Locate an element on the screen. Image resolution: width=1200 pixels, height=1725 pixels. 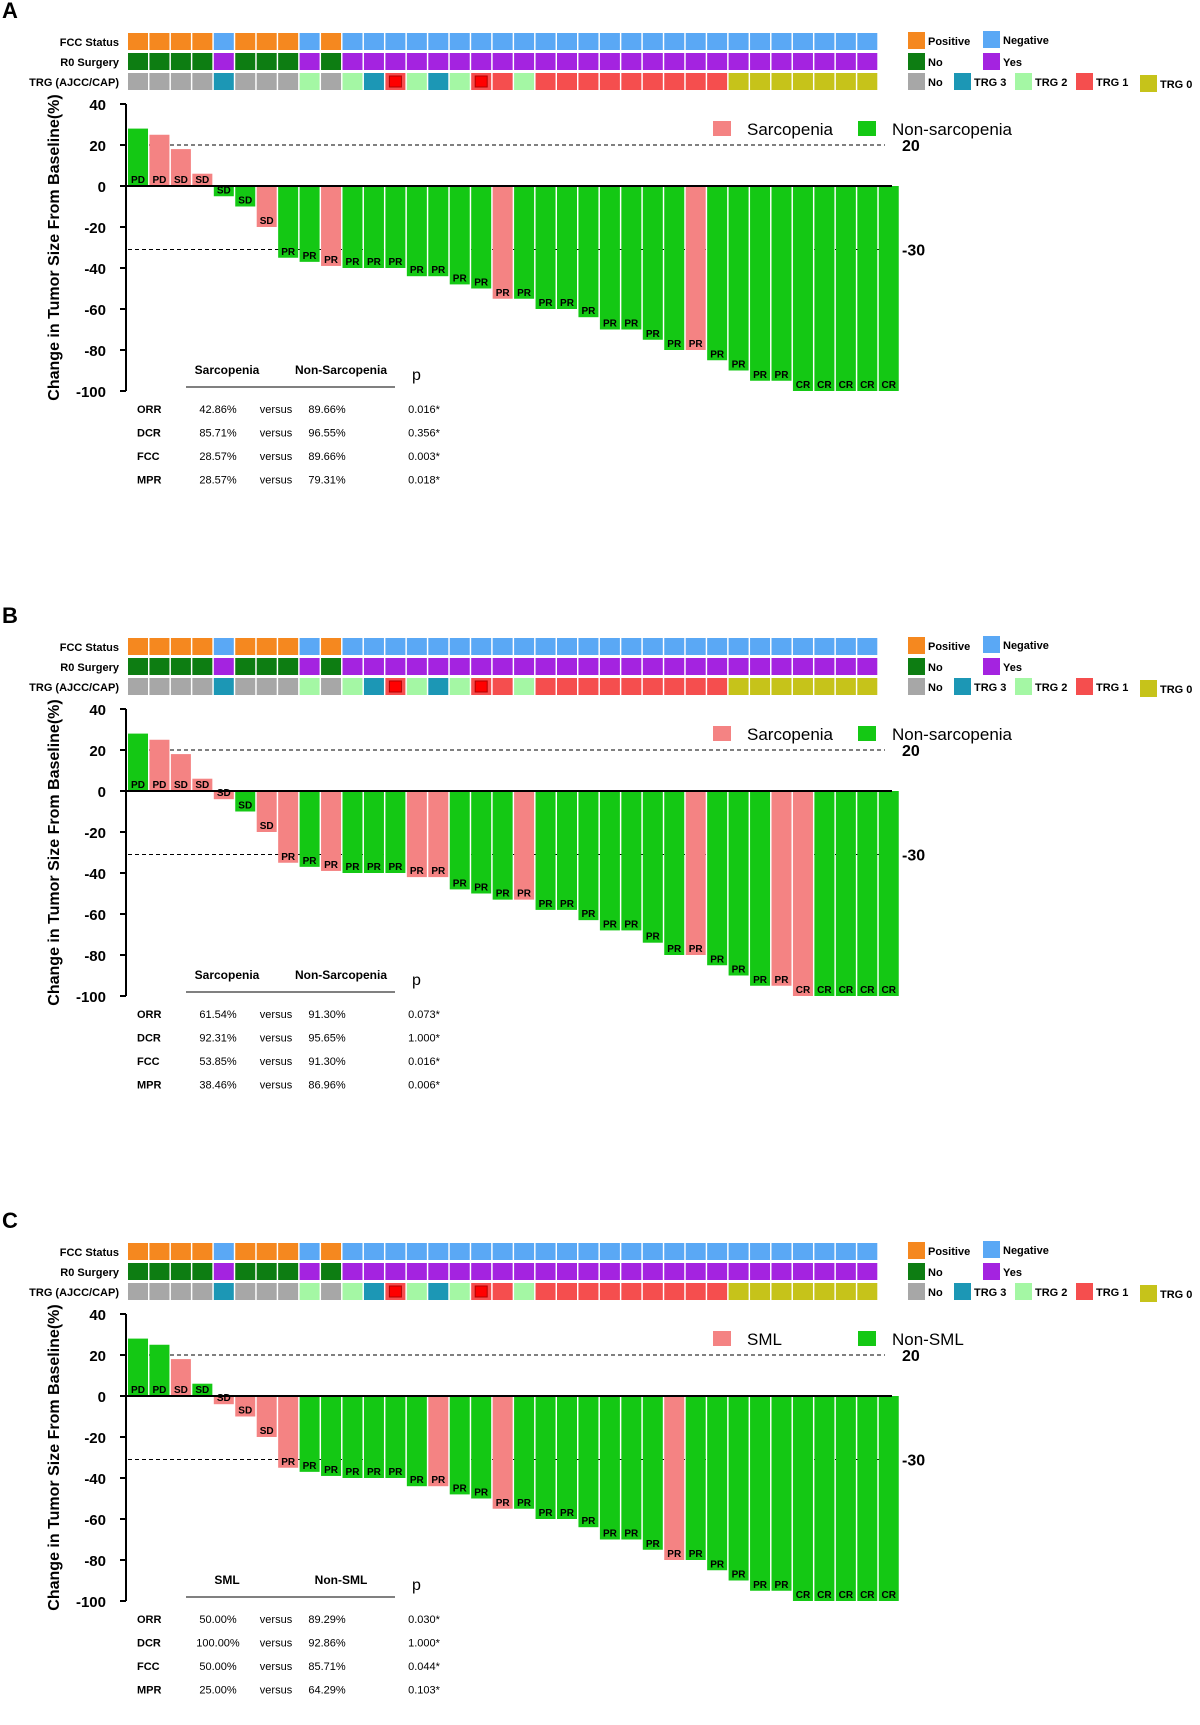
y-tick-label: -80 is located at coordinates (95, 956).